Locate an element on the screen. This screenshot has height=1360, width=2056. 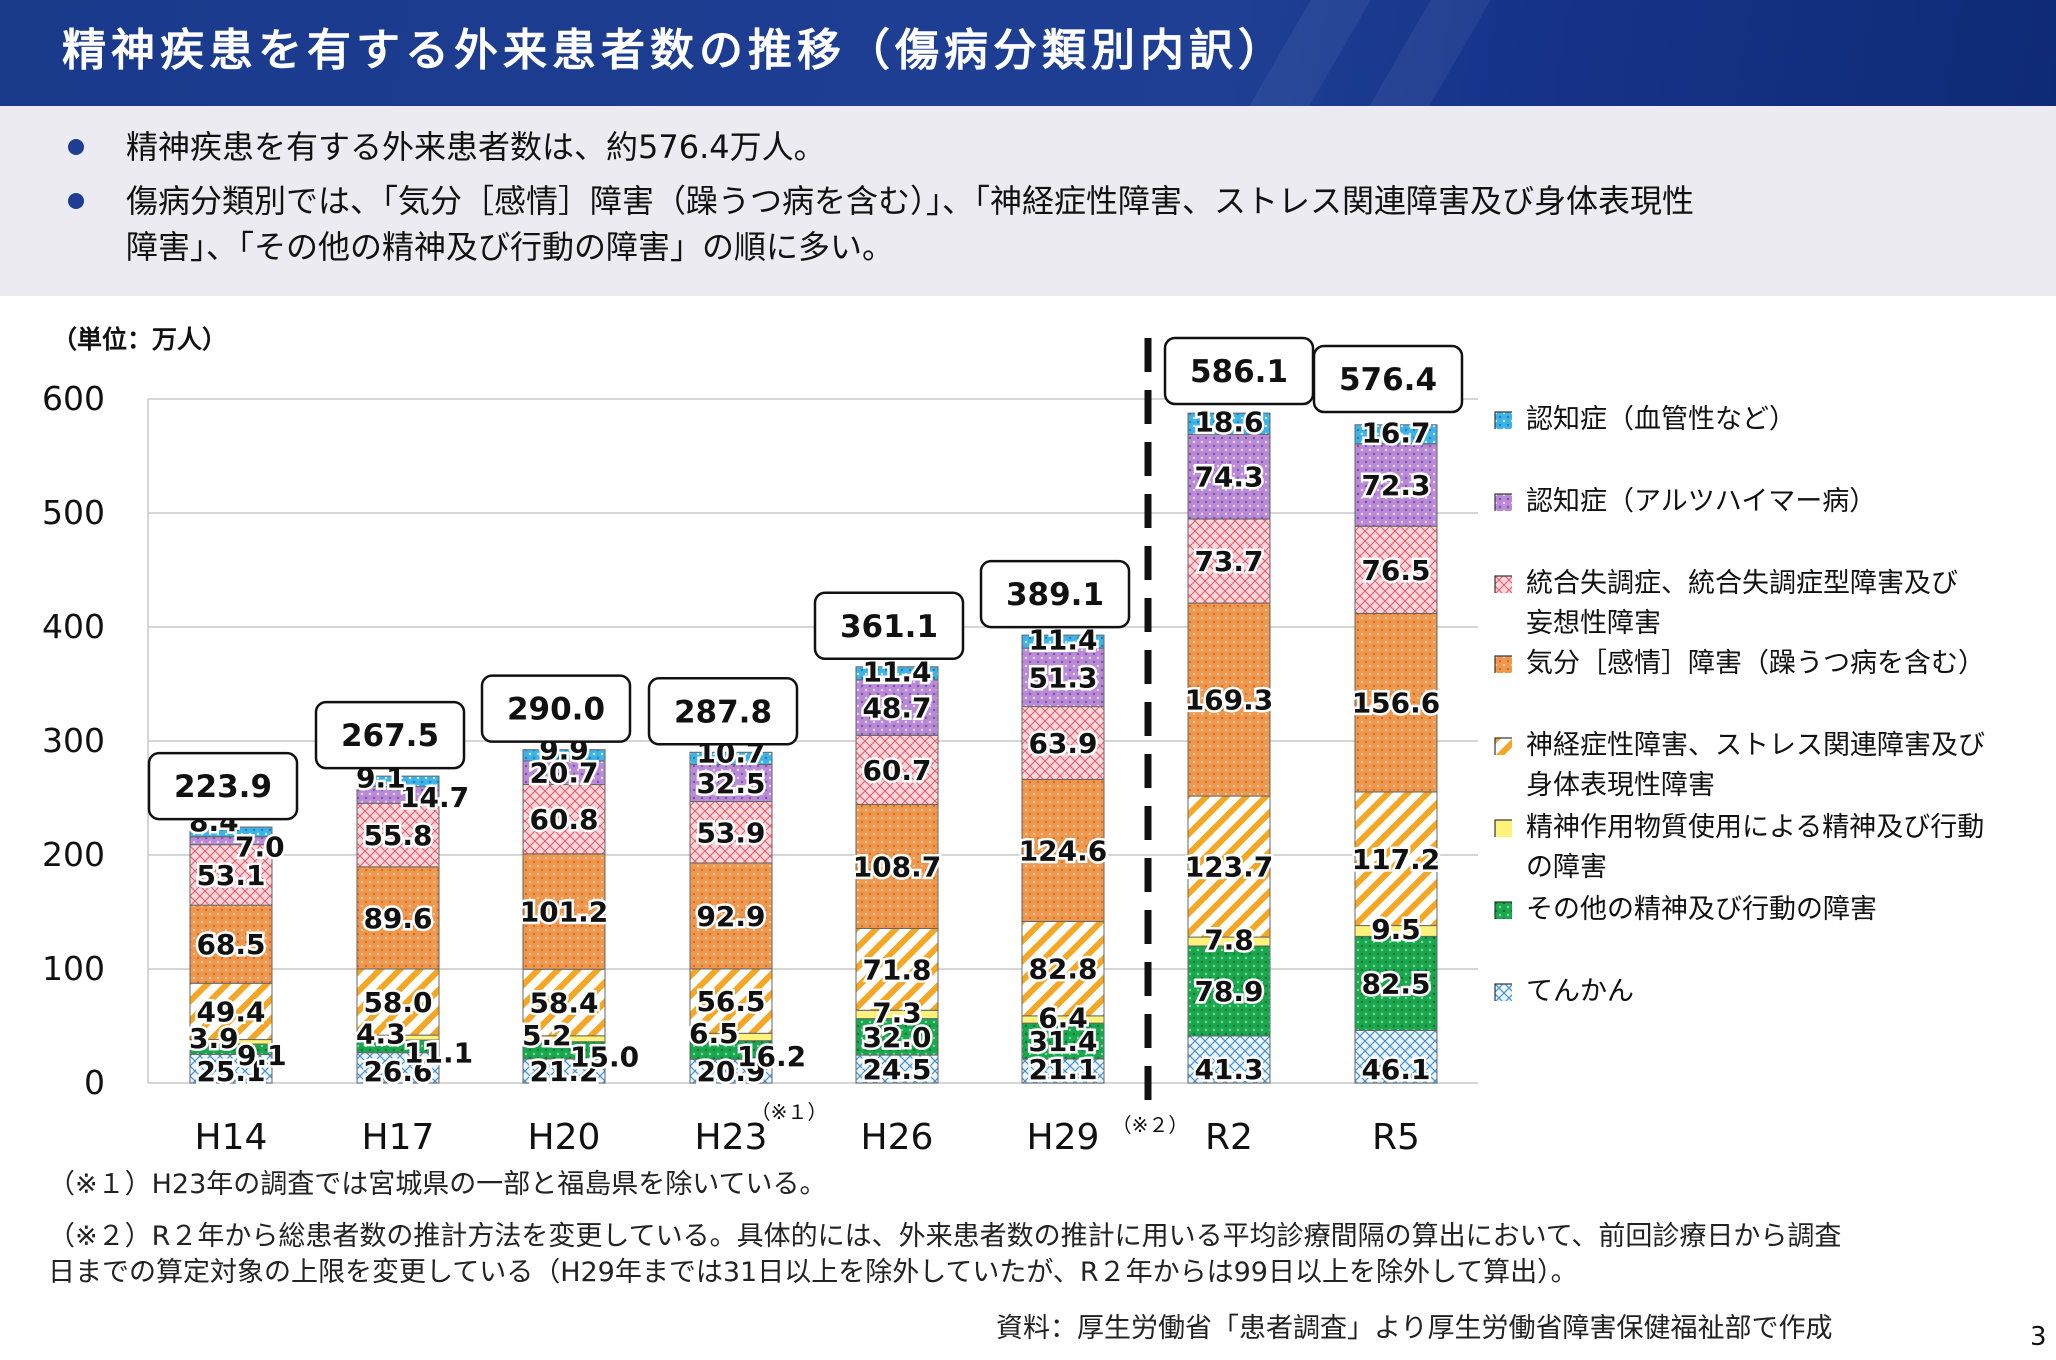
data-label: 82.8 is located at coordinates (1062, 969).